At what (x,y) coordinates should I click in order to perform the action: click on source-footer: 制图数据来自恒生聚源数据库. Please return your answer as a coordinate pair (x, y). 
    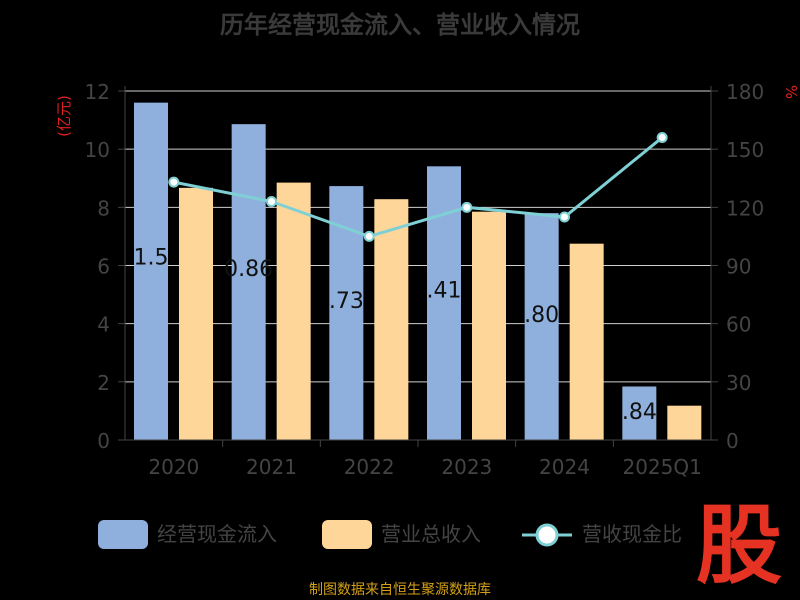
    Looking at the image, I should click on (400, 590).